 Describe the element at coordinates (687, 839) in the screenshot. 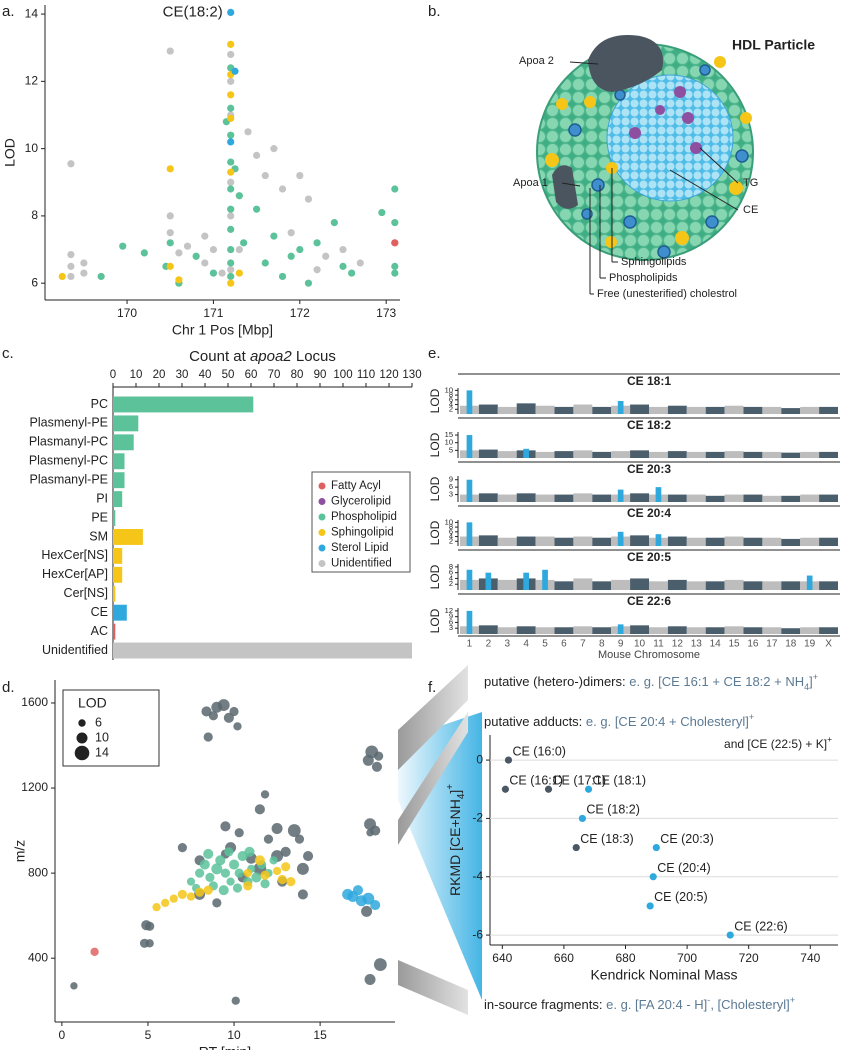

I see `point-label: CE (20:3)` at that location.